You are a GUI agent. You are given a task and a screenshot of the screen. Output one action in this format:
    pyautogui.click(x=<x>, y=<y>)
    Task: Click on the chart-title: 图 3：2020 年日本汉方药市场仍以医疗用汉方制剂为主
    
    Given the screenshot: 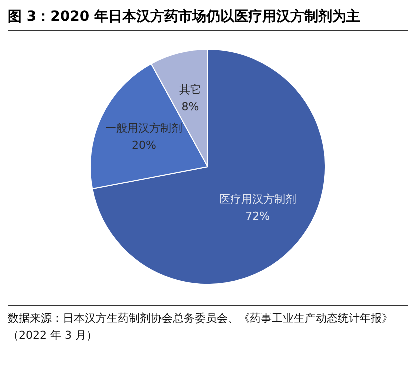 What is the action you would take?
    pyautogui.click(x=208, y=19)
    